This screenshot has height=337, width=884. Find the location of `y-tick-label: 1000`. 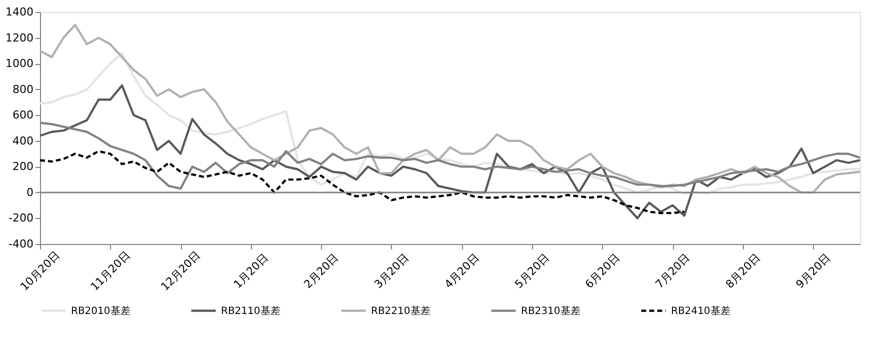

y-tick-label: 1000 is located at coordinates (20, 63).